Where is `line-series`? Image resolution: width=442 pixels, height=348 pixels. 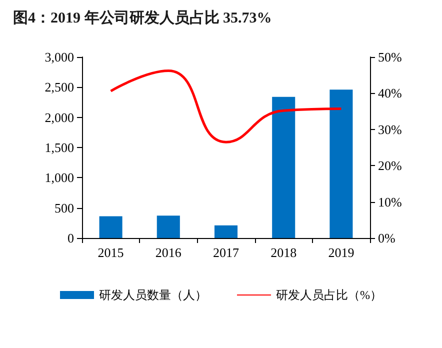 line-series is located at coordinates (226, 107).